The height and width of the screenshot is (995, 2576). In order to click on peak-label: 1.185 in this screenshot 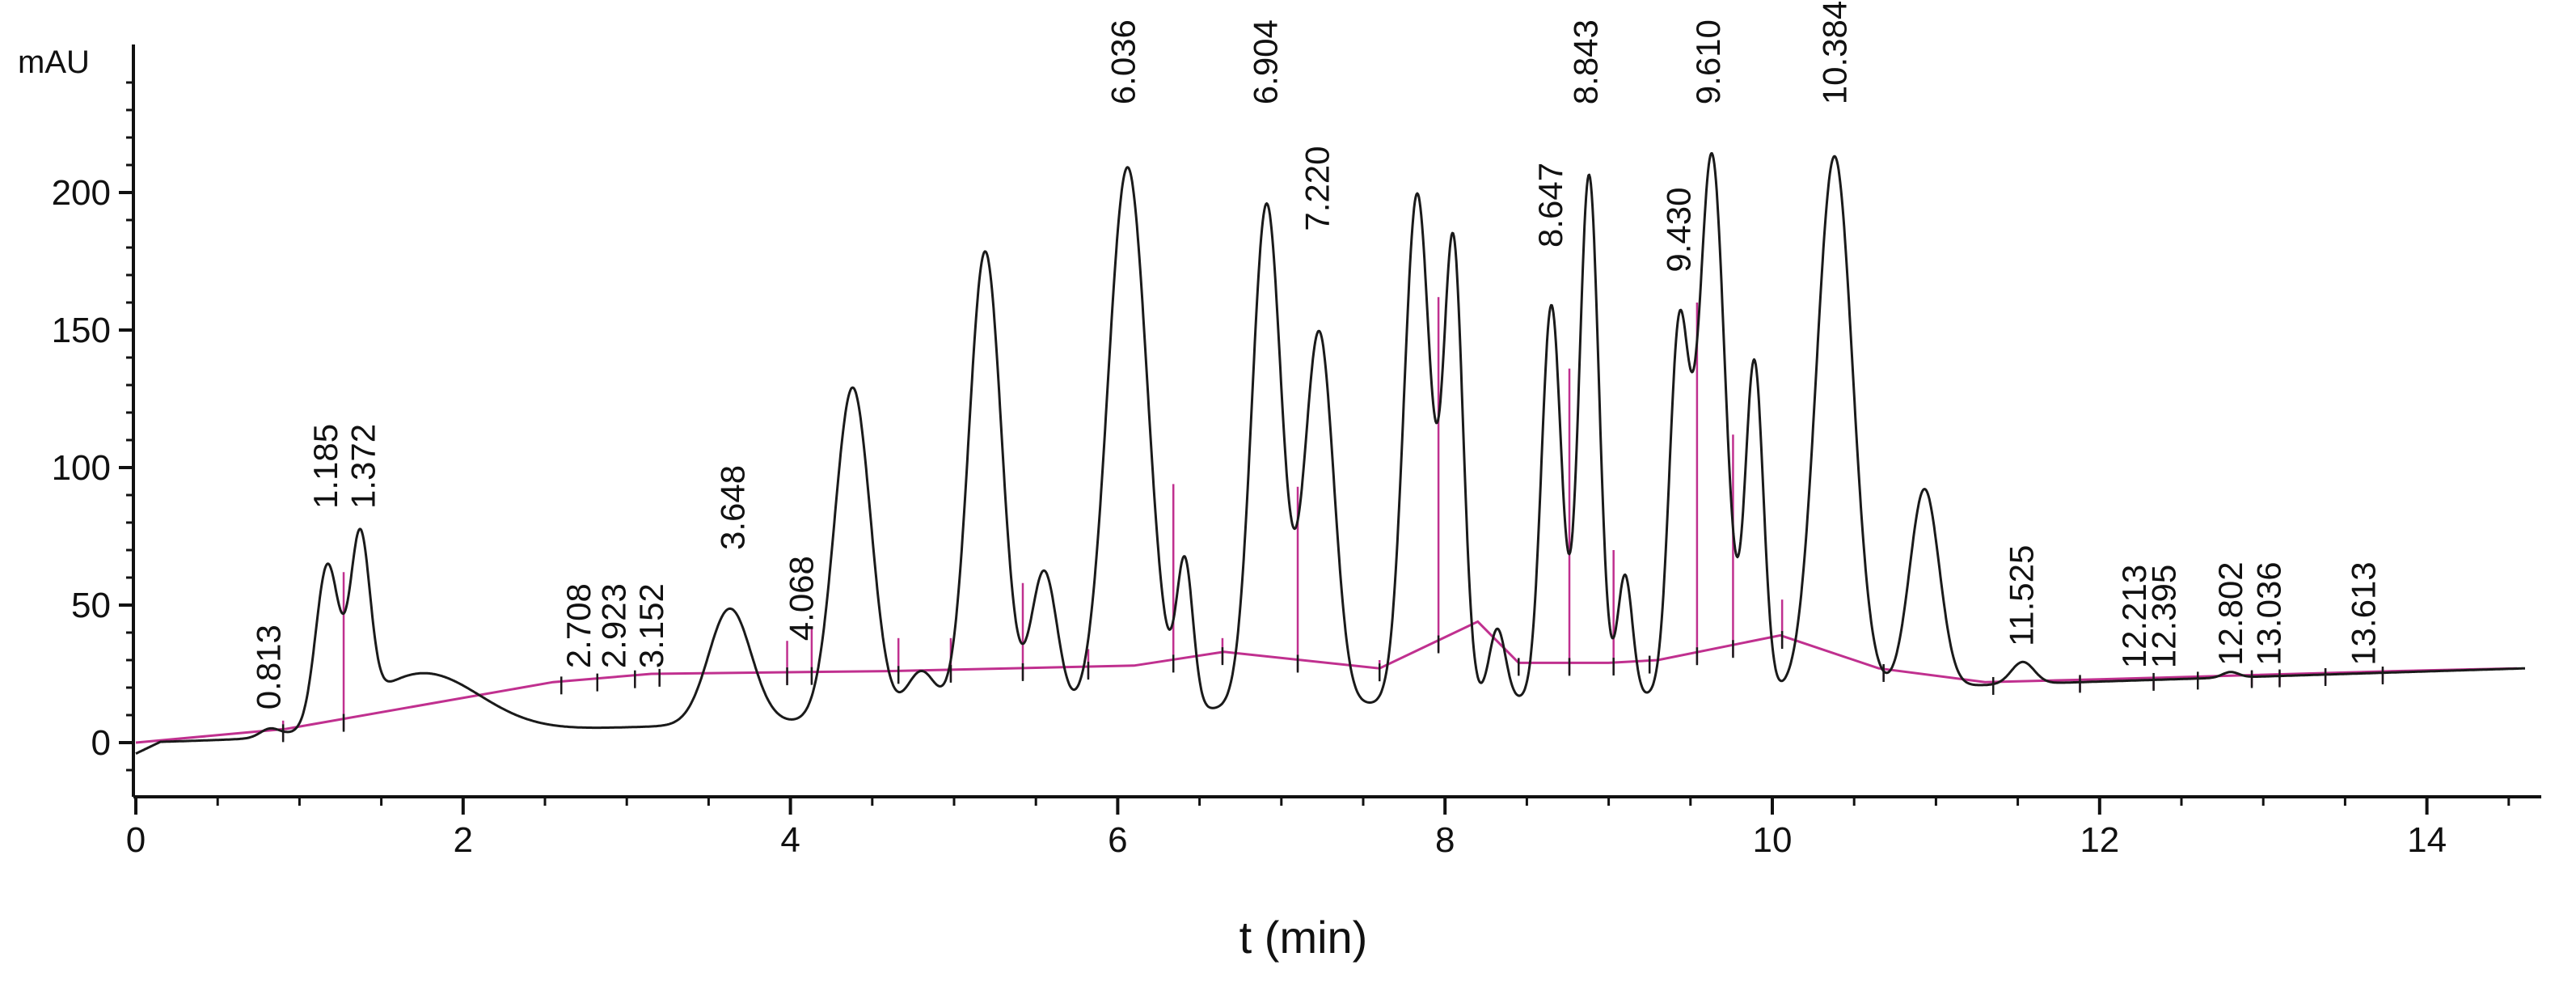, I will do `click(325, 466)`.